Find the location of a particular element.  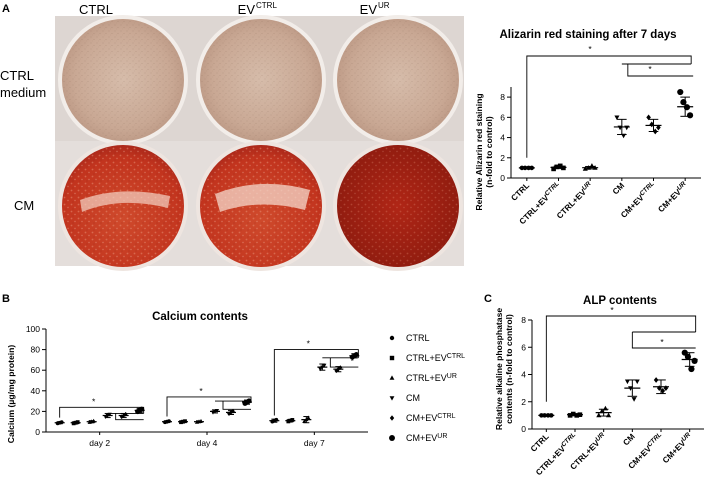

column-header-ev-ur: EV UR is located at coordinates (375, 9).